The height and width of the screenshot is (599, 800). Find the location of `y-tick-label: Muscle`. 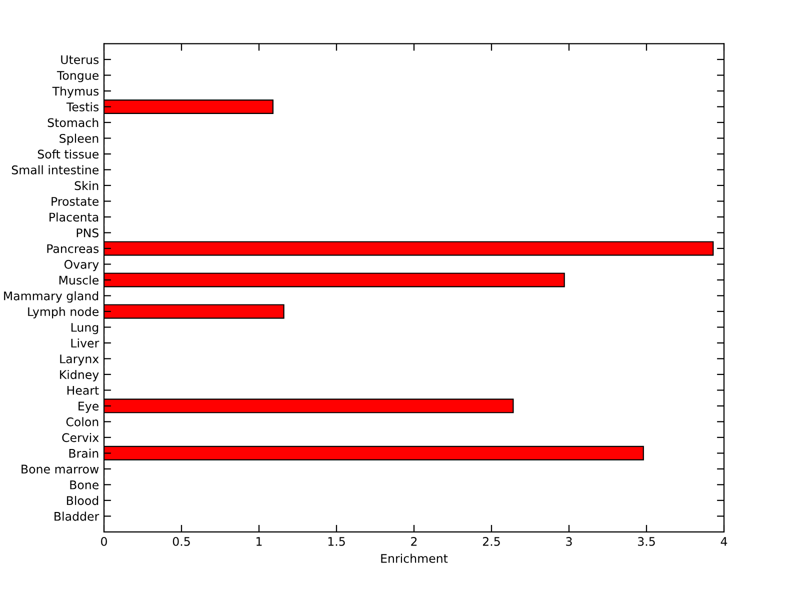

y-tick-label: Muscle is located at coordinates (79, 280).